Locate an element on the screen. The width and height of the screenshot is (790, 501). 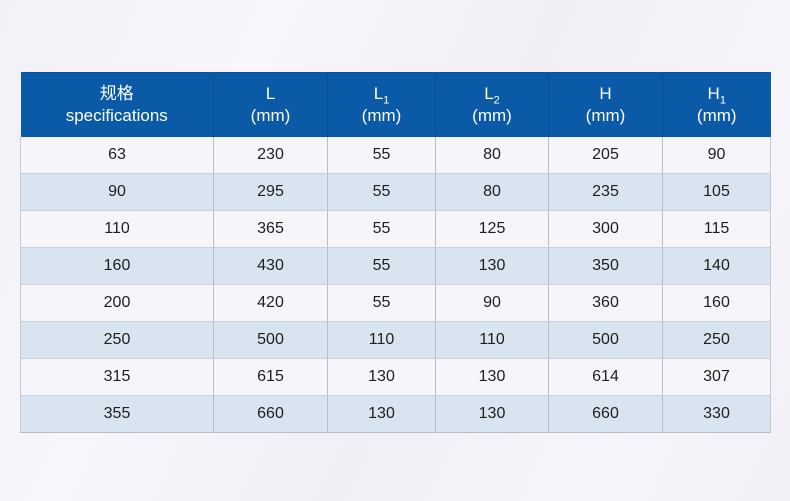
column-header-1: L (mm) is located at coordinates (270, 104).